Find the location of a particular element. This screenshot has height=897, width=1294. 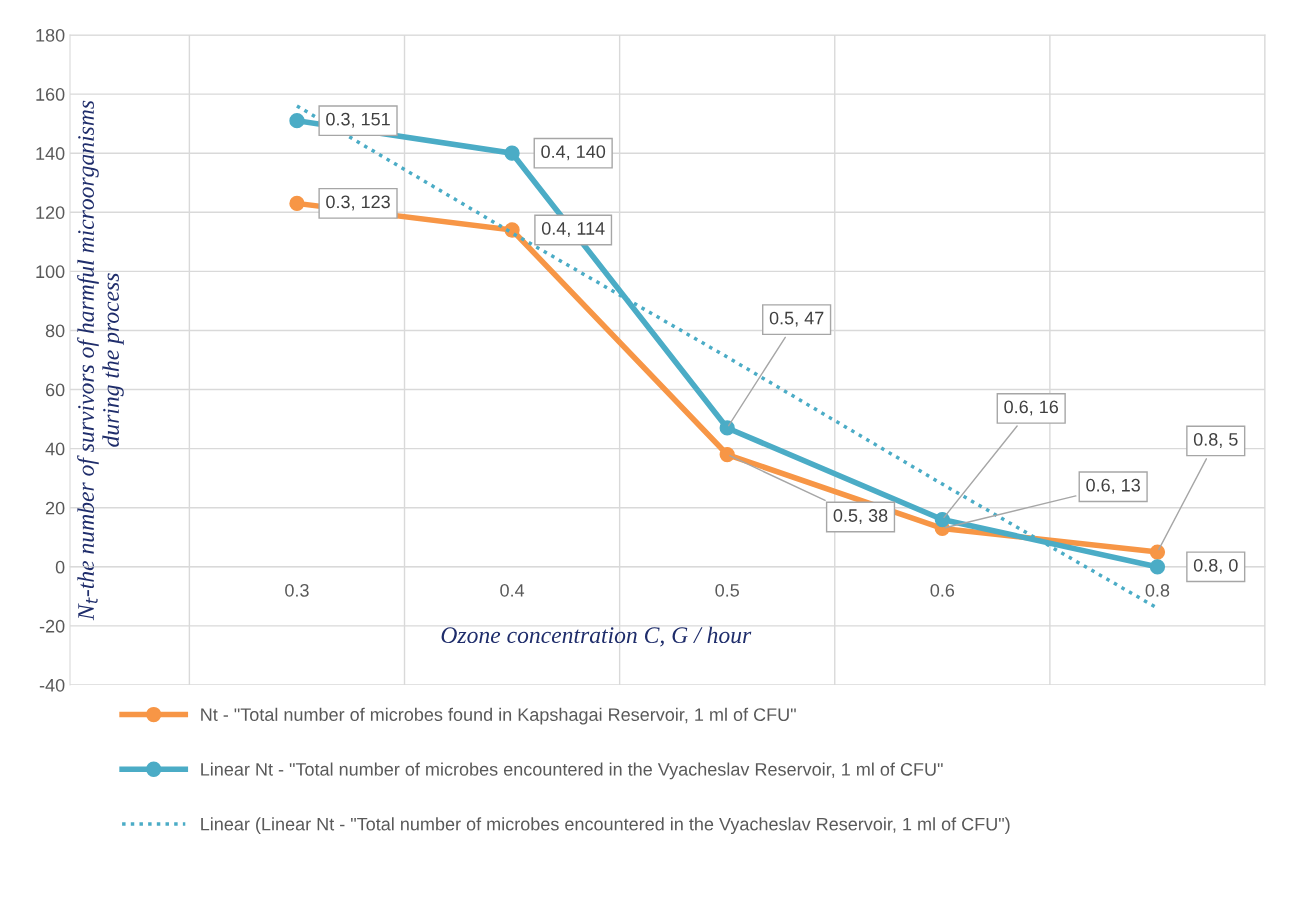

data-label: 0.8, 5 is located at coordinates (1215, 440).